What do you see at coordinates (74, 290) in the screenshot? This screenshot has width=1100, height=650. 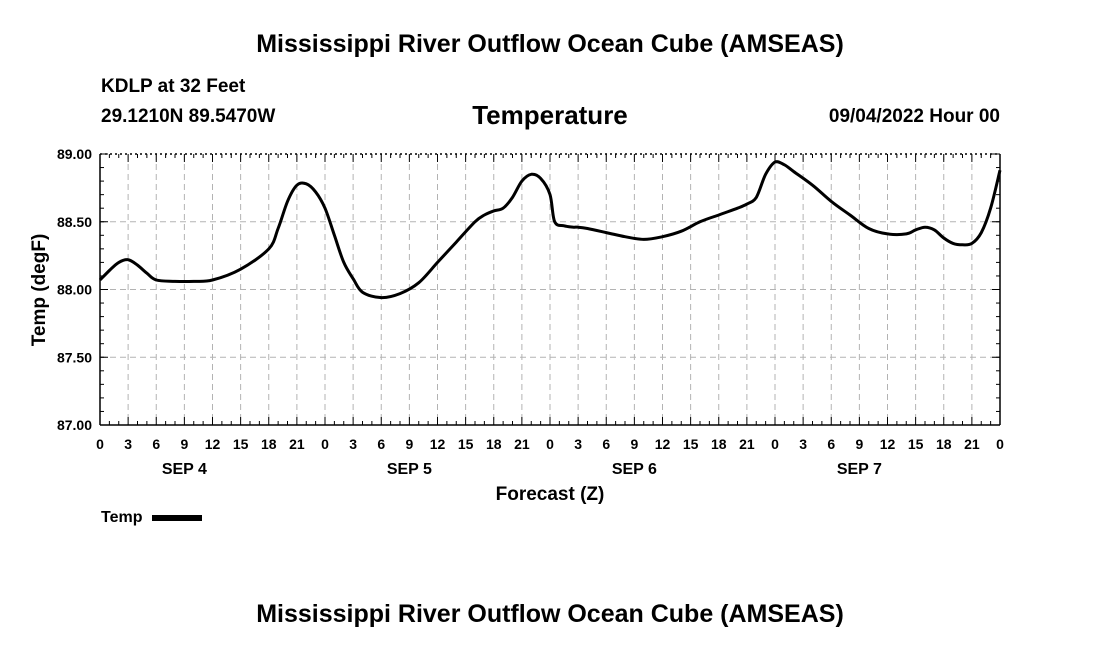 I see `y-tick-label: 88.00` at bounding box center [74, 290].